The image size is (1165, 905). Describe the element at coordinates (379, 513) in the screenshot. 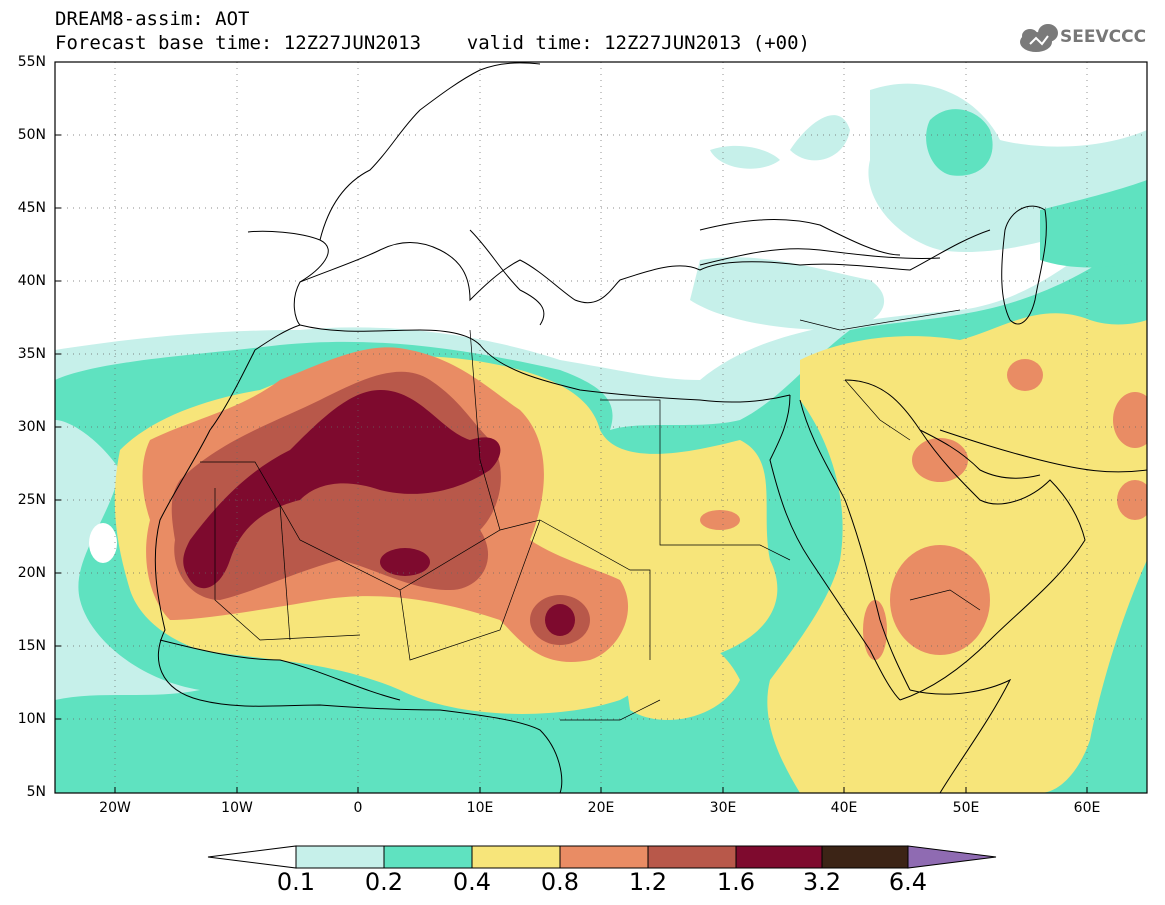

I see `aot-level-1.6` at that location.